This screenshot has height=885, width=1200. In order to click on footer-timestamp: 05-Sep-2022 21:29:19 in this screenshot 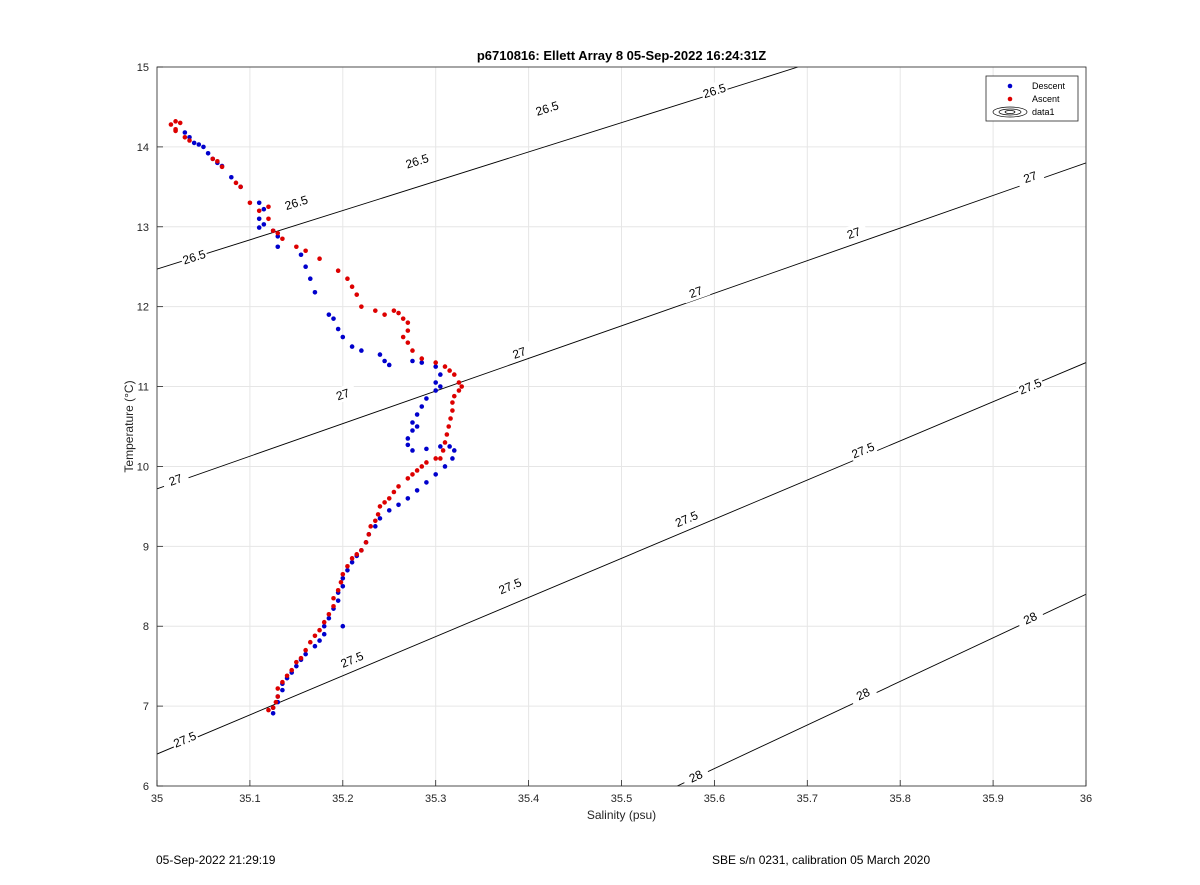, I will do `click(216, 860)`.